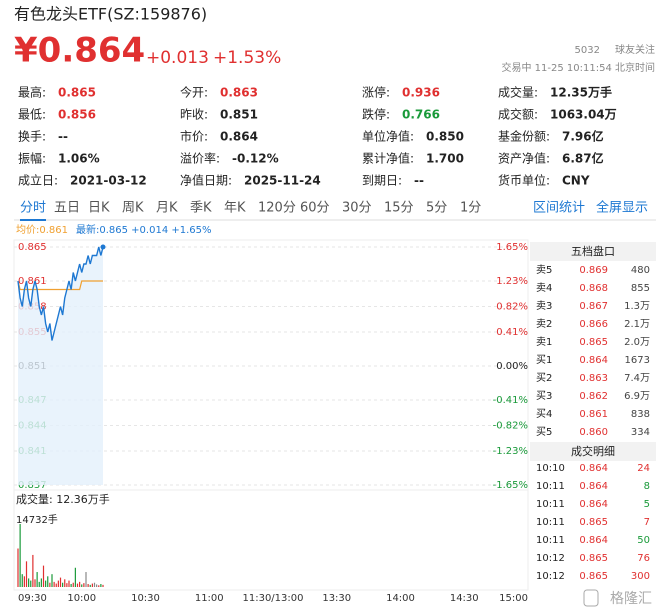  I want to click on book-side: 买4, so click(544, 414).